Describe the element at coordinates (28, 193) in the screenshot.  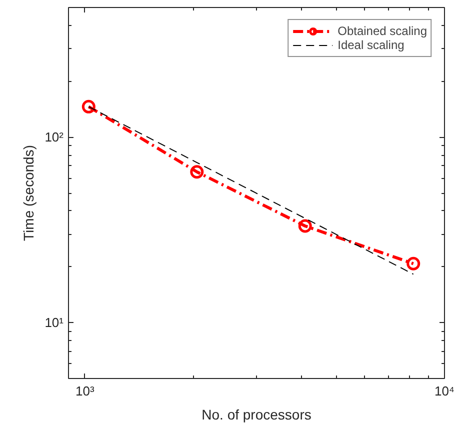
I see `y-axis-title: Time (seconds)` at that location.